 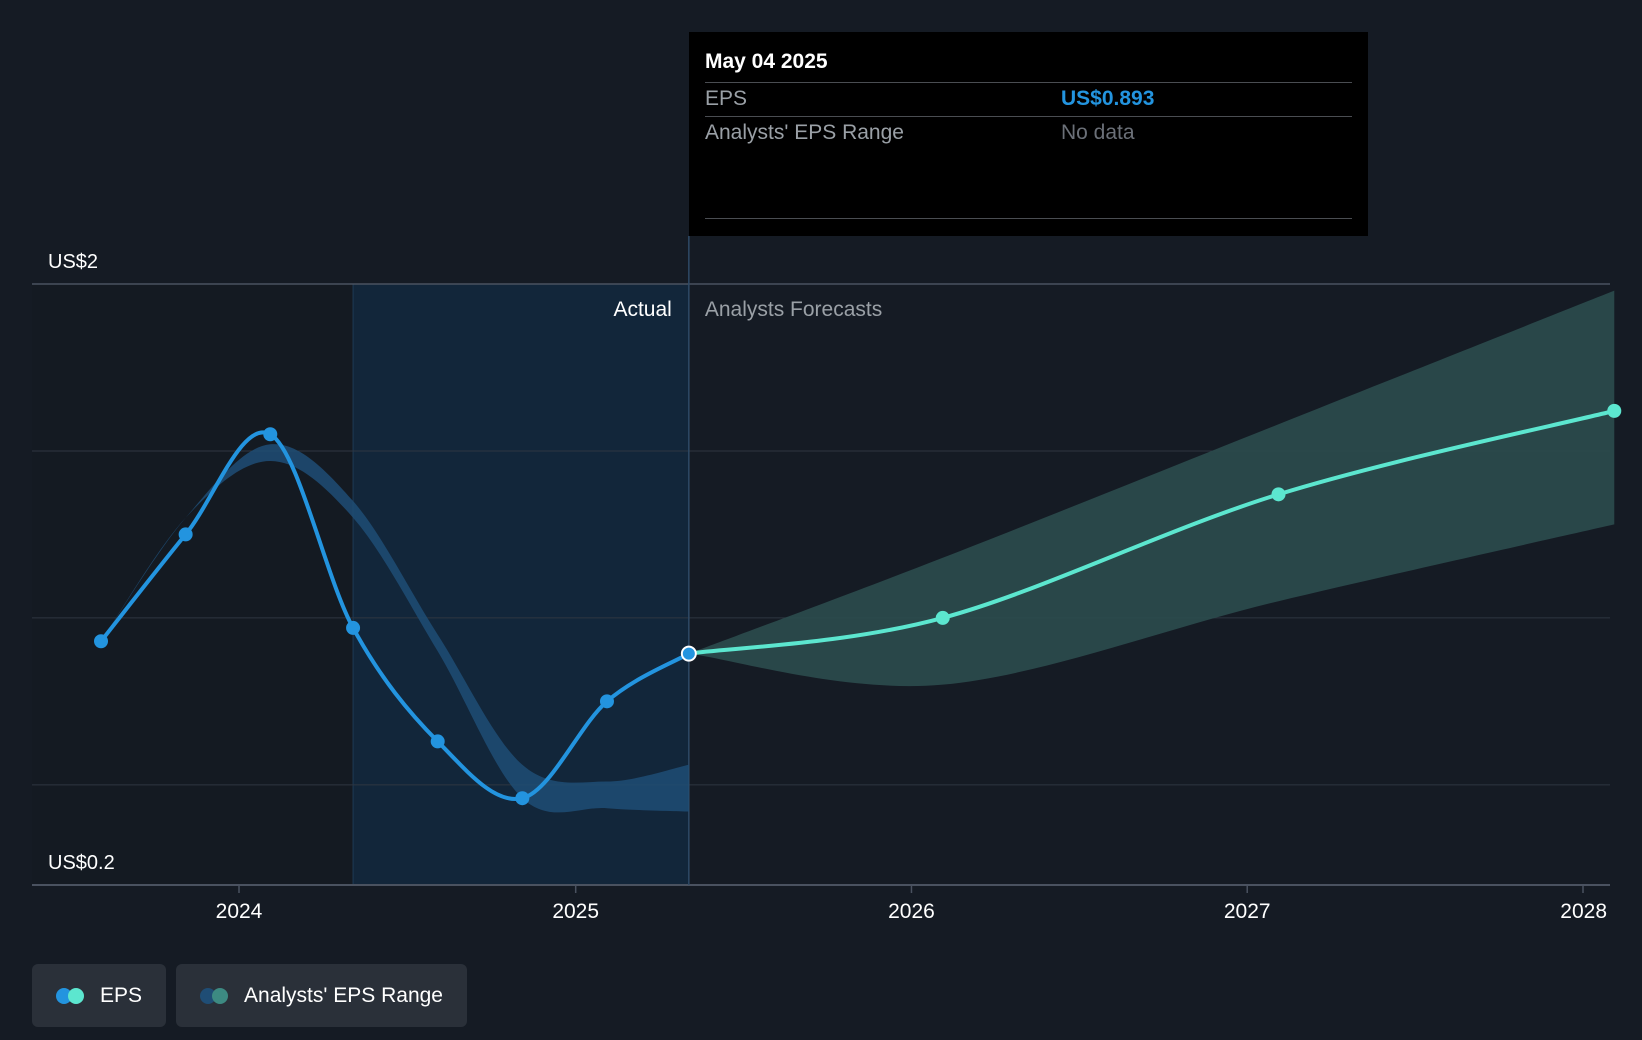 What do you see at coordinates (804, 132) in the screenshot?
I see `tooltip-range-label: Analysts' EPS Range` at bounding box center [804, 132].